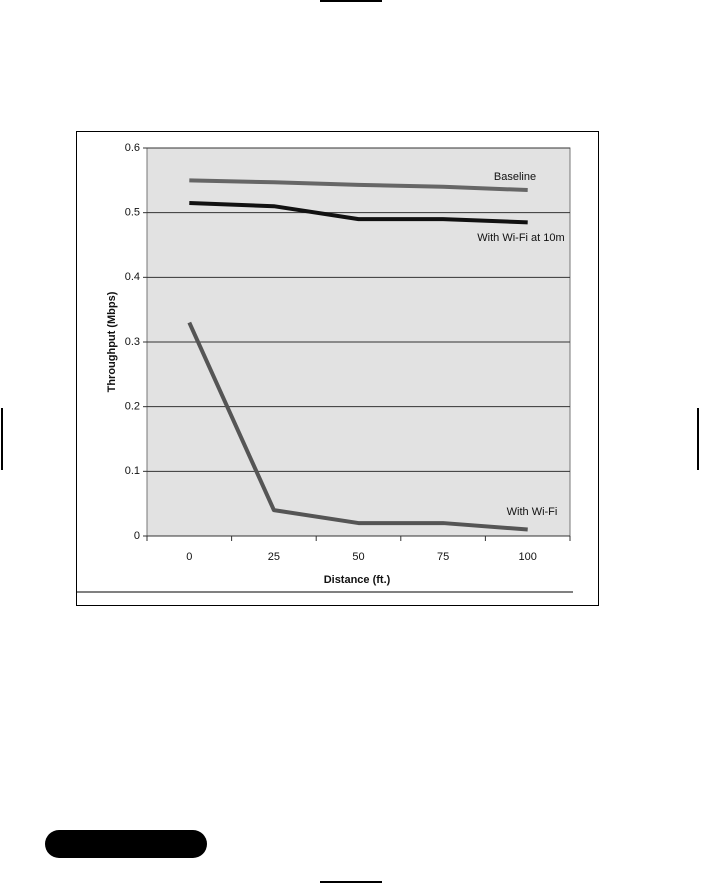 The width and height of the screenshot is (701, 883). I want to click on series-label: Baseline, so click(515, 177).